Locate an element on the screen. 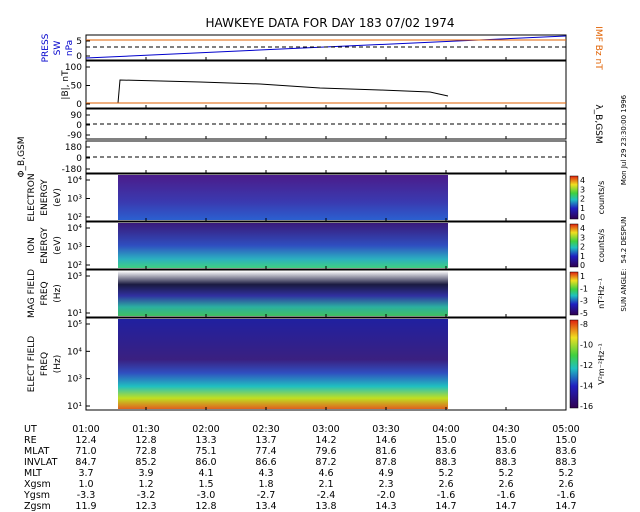 This screenshot has width=640, height=512. press-label: PRESS is located at coordinates (46, 47).